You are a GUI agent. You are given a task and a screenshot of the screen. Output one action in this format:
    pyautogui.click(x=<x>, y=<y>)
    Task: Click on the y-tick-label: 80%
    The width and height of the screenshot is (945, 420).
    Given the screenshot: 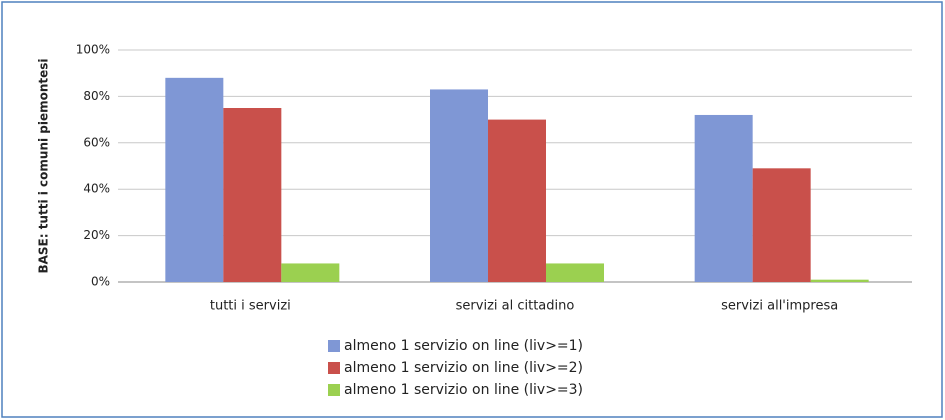 What is the action you would take?
    pyautogui.click(x=96, y=96)
    